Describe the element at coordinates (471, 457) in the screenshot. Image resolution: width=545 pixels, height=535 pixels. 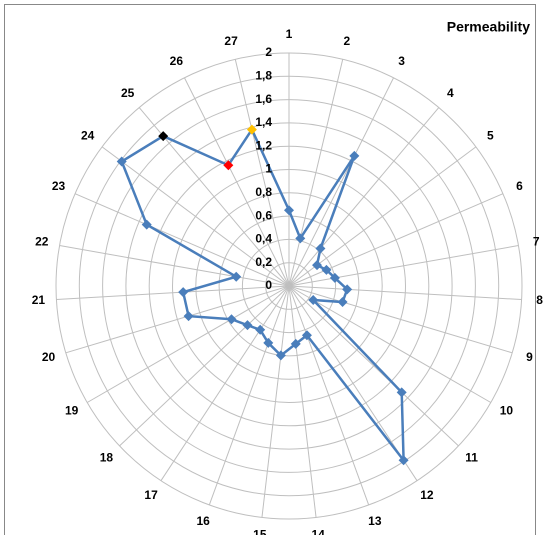
I see `category-label: 11` at that location.